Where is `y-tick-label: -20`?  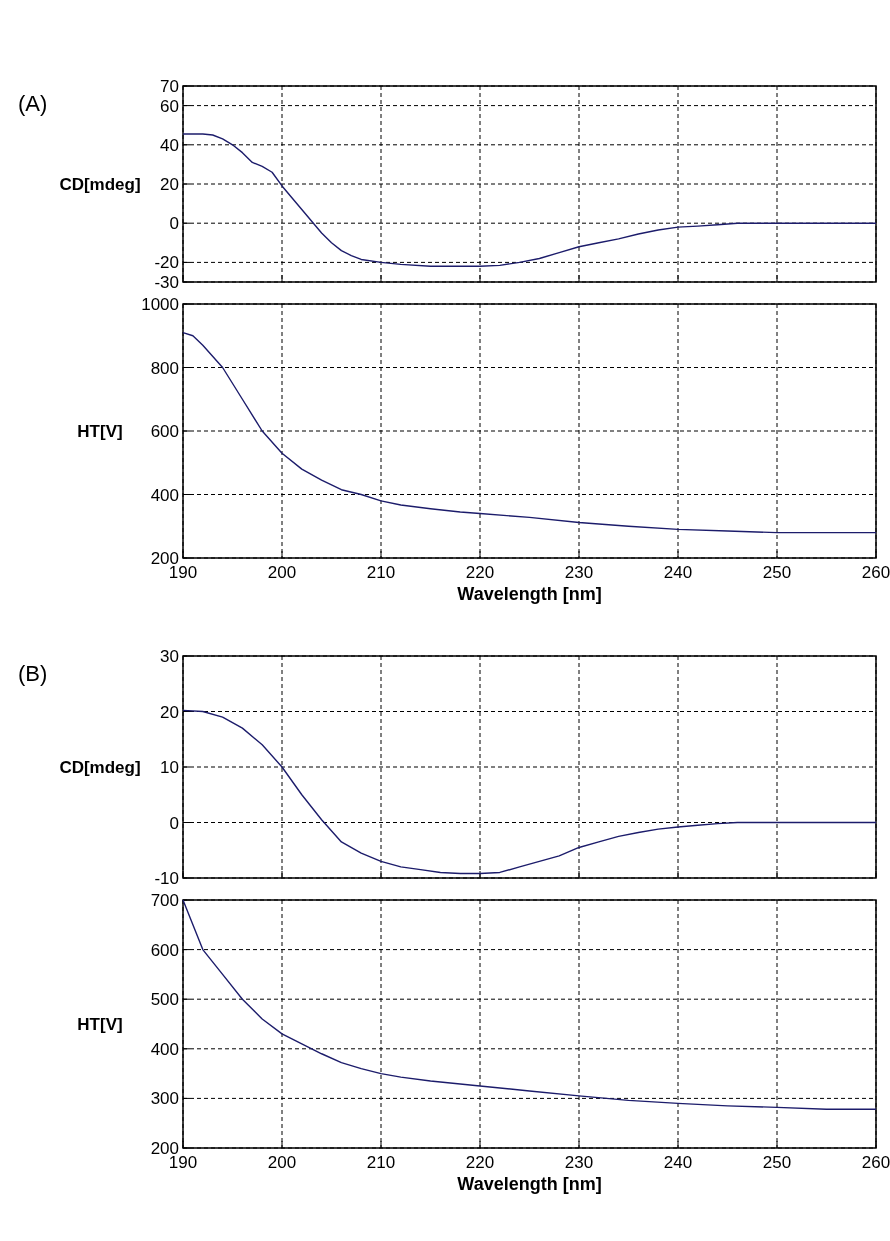
y-tick-label: -20 is located at coordinates (166, 263).